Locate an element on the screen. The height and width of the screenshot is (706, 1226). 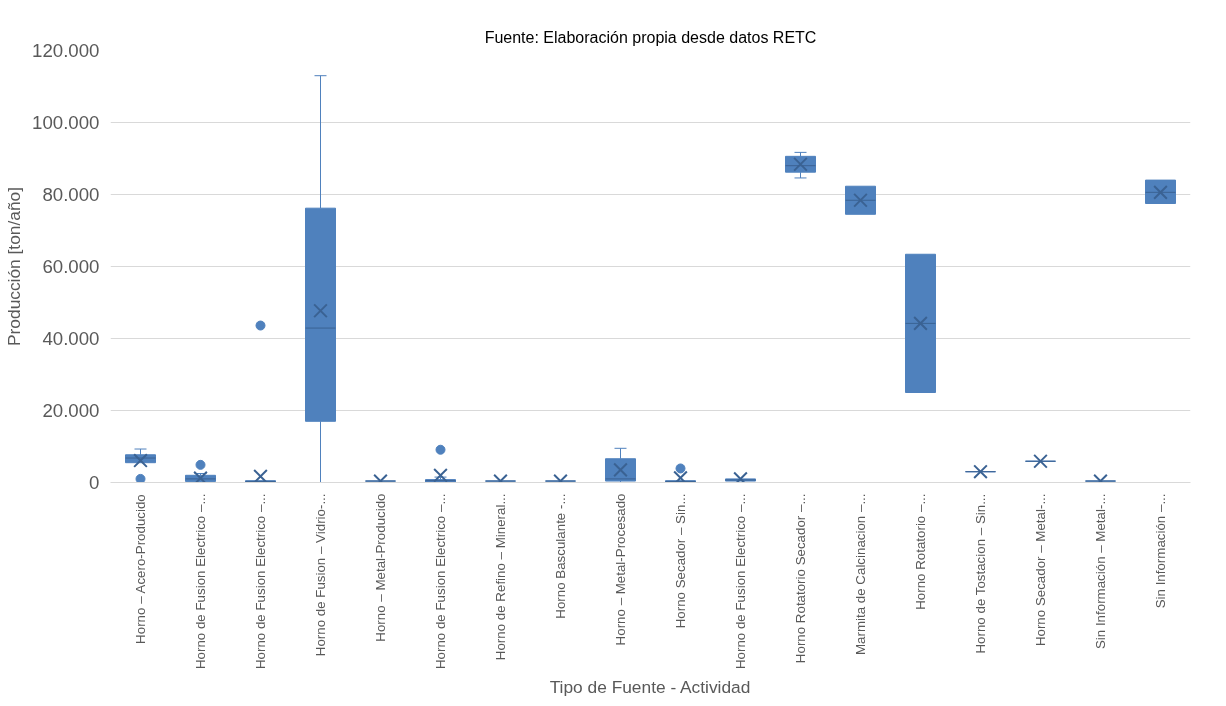
y-tick-label: 120.000 is located at coordinates (66, 50).